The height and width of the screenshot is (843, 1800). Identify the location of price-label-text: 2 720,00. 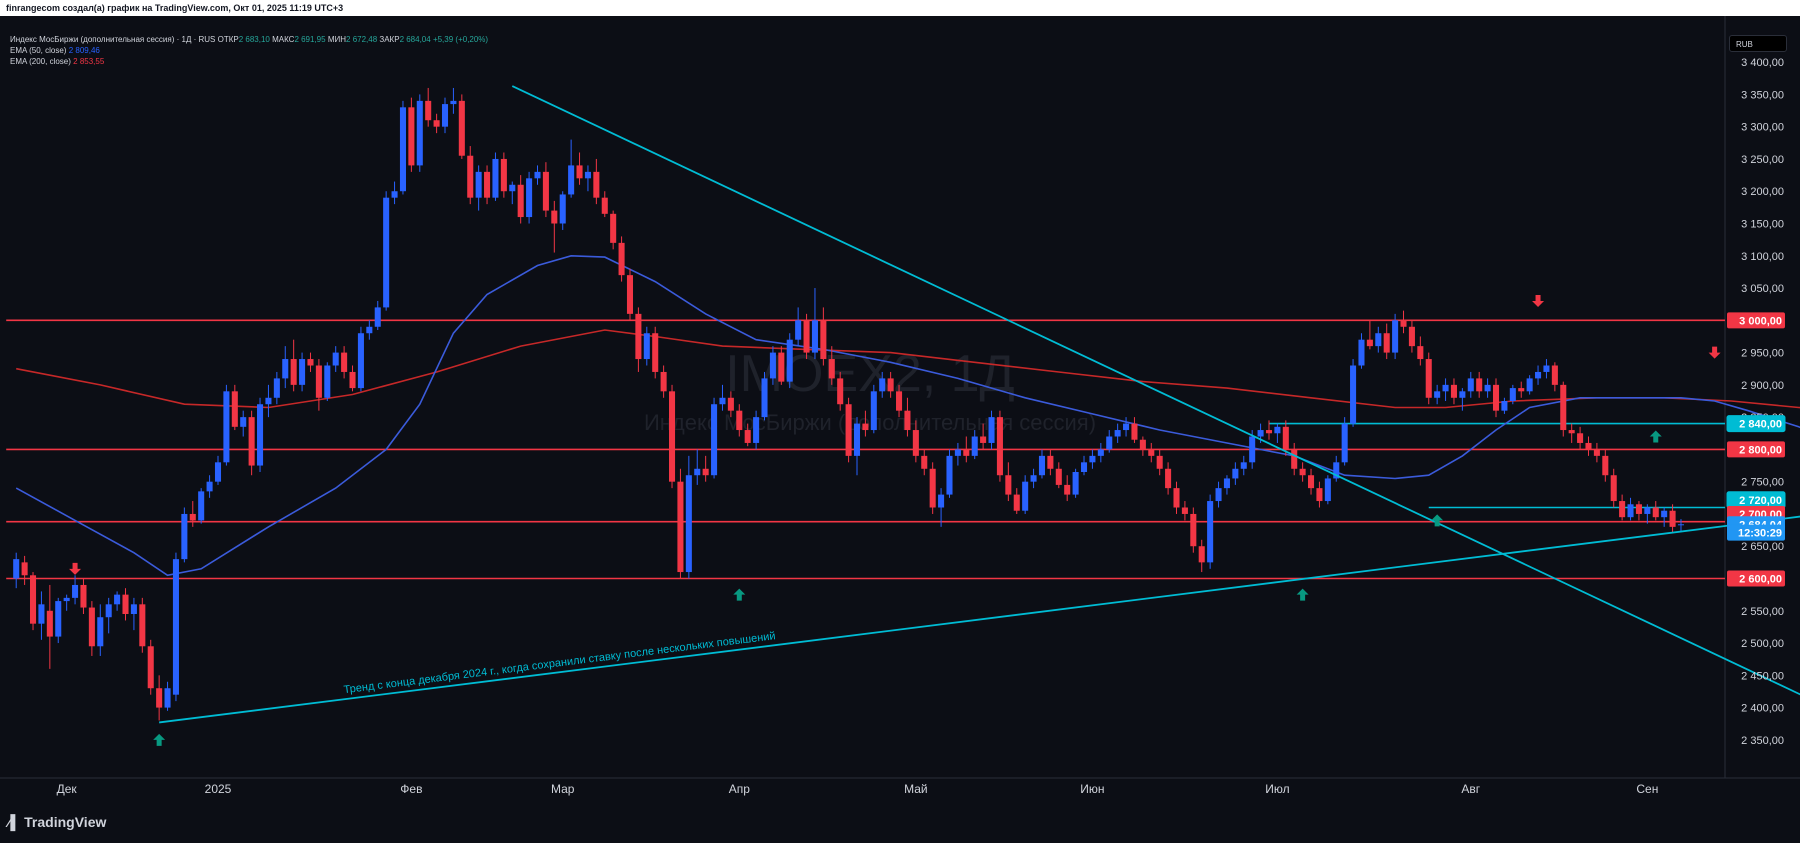
(1760, 501).